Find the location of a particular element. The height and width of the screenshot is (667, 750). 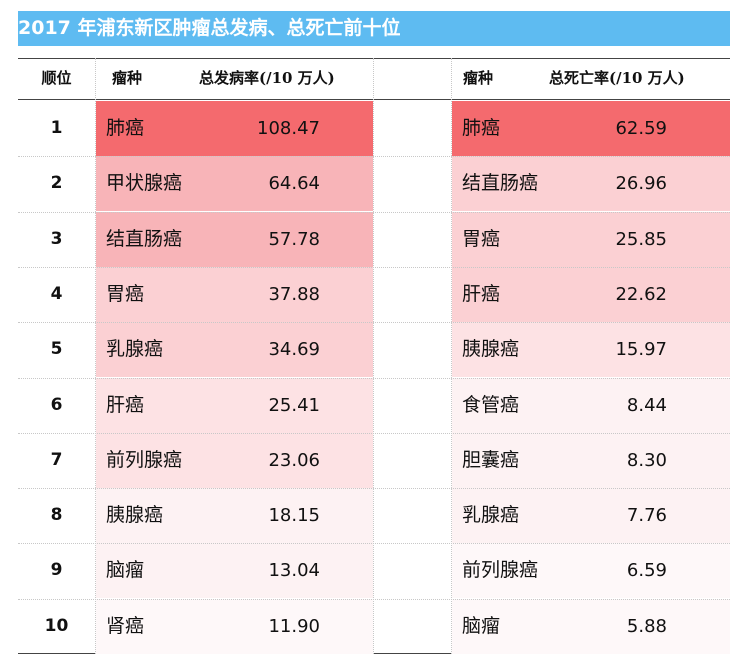

rank-cell: 7 is located at coordinates (56, 459).